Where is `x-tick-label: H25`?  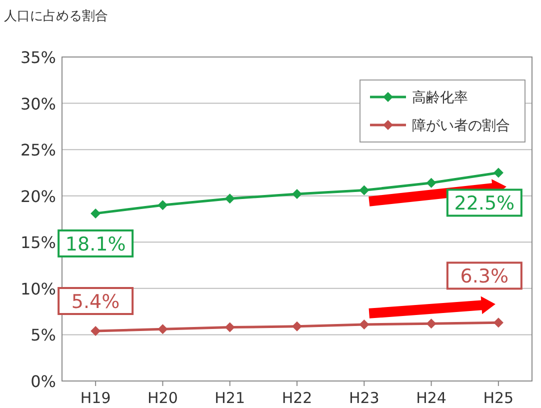
x-tick-label: H25 is located at coordinates (498, 398).